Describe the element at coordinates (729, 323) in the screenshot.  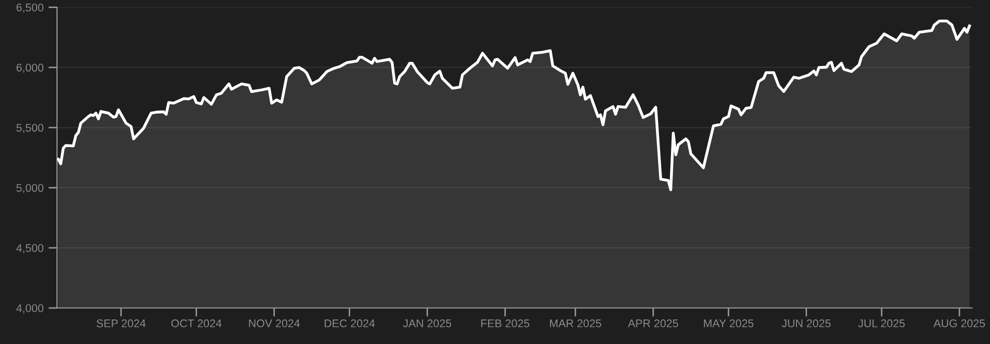
I see `x-tick-label: MAY 2025` at that location.